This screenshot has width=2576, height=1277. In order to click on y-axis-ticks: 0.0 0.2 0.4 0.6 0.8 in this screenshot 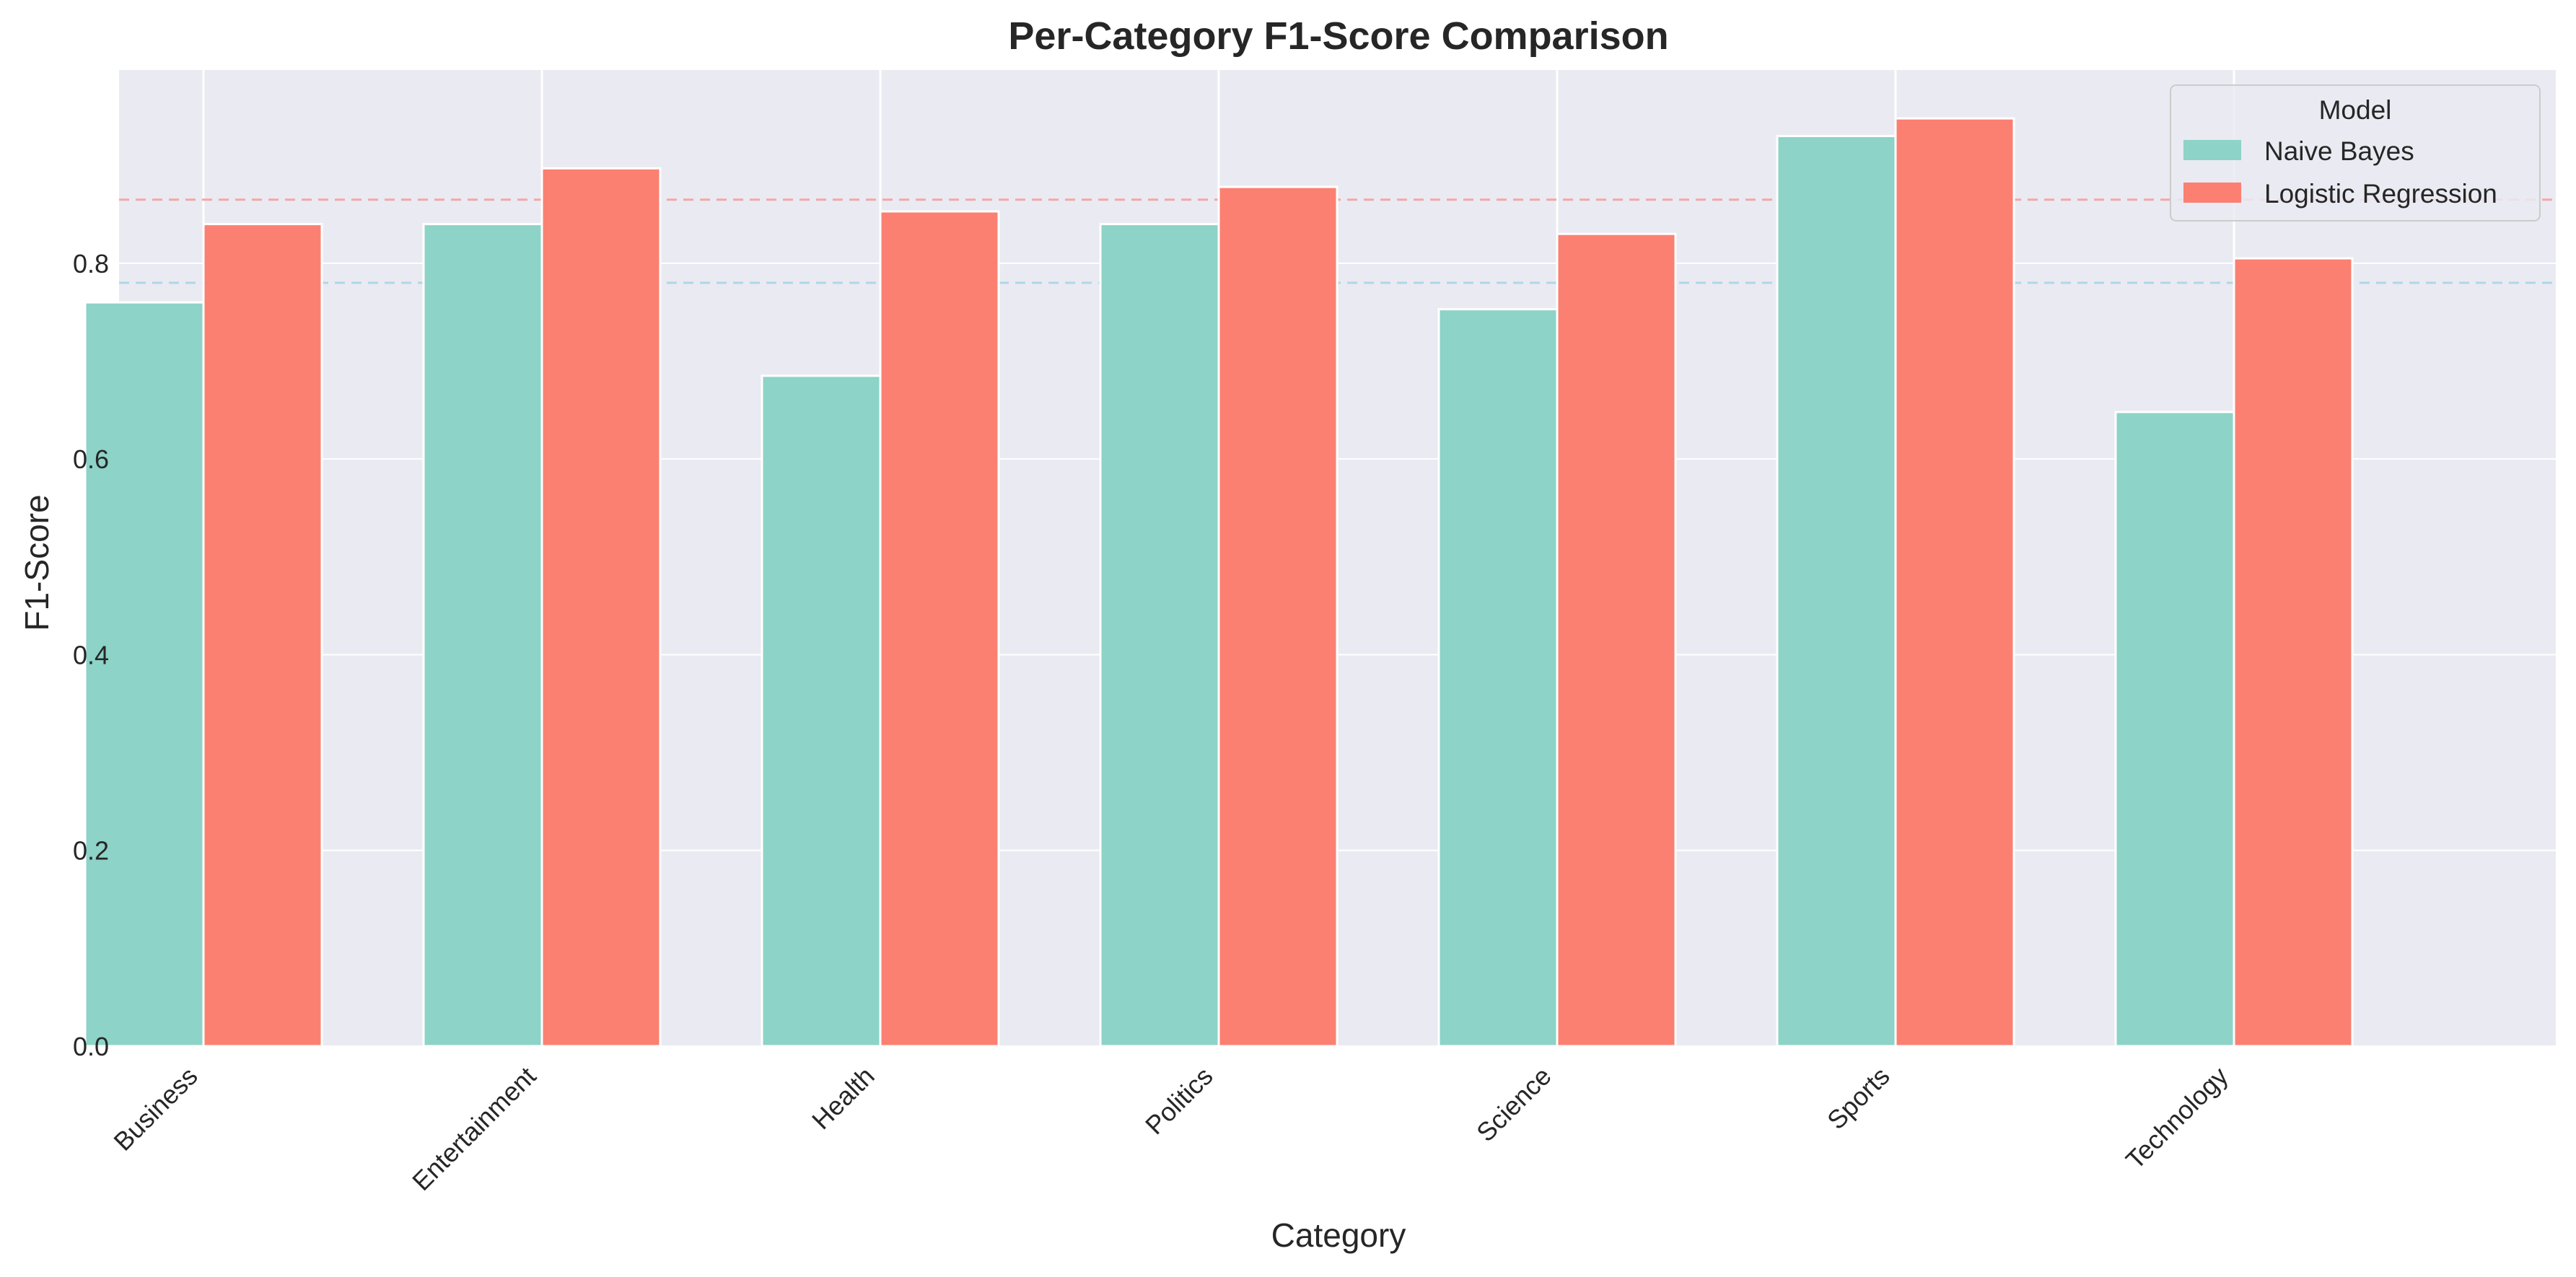, I will do `click(91, 655)`.